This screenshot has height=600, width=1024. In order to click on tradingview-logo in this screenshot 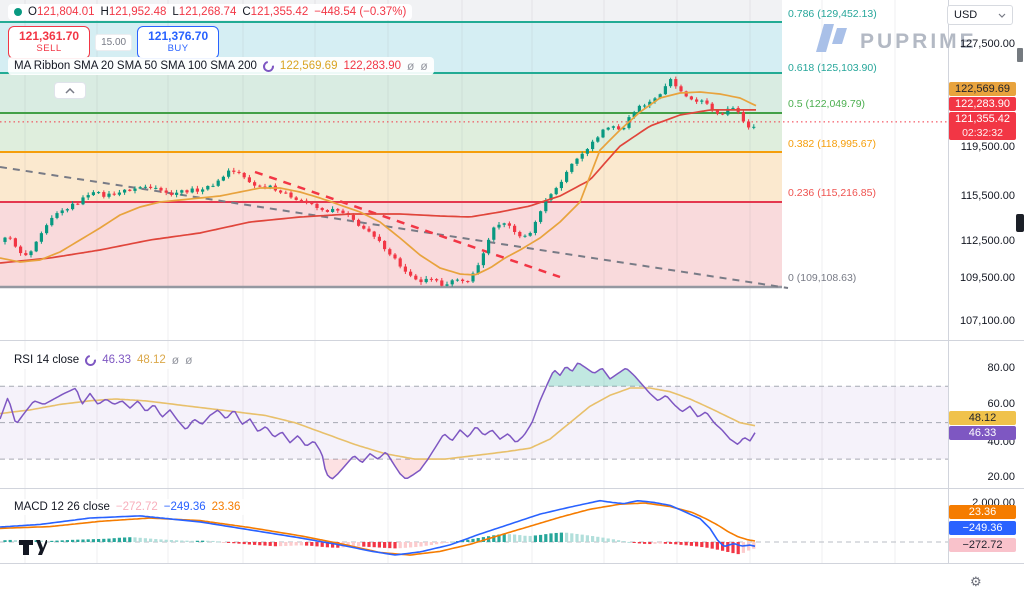, I will do `click(33, 550)`.